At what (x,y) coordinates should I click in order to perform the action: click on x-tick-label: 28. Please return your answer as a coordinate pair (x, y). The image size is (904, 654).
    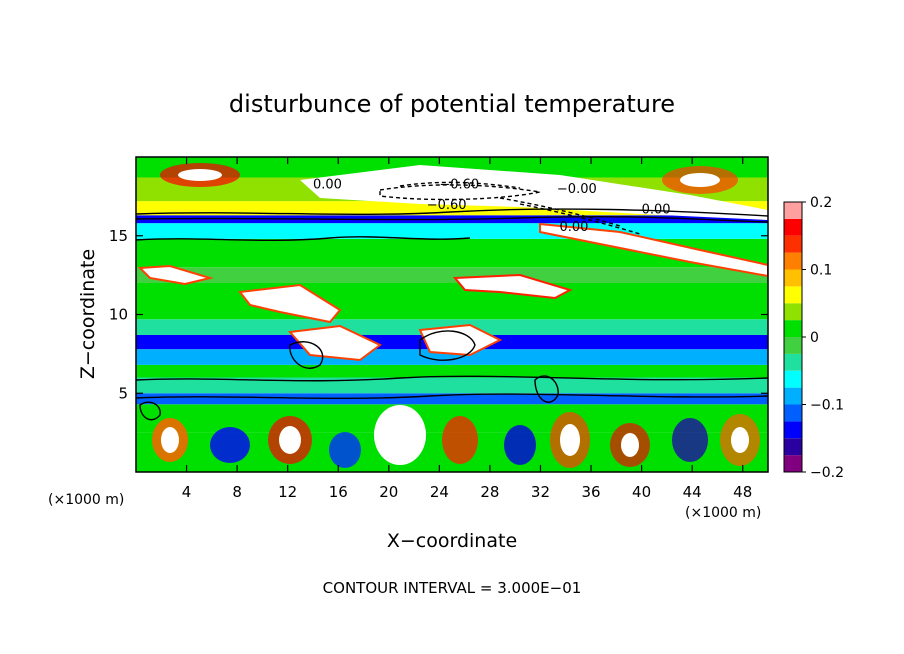
    Looking at the image, I should click on (489, 492).